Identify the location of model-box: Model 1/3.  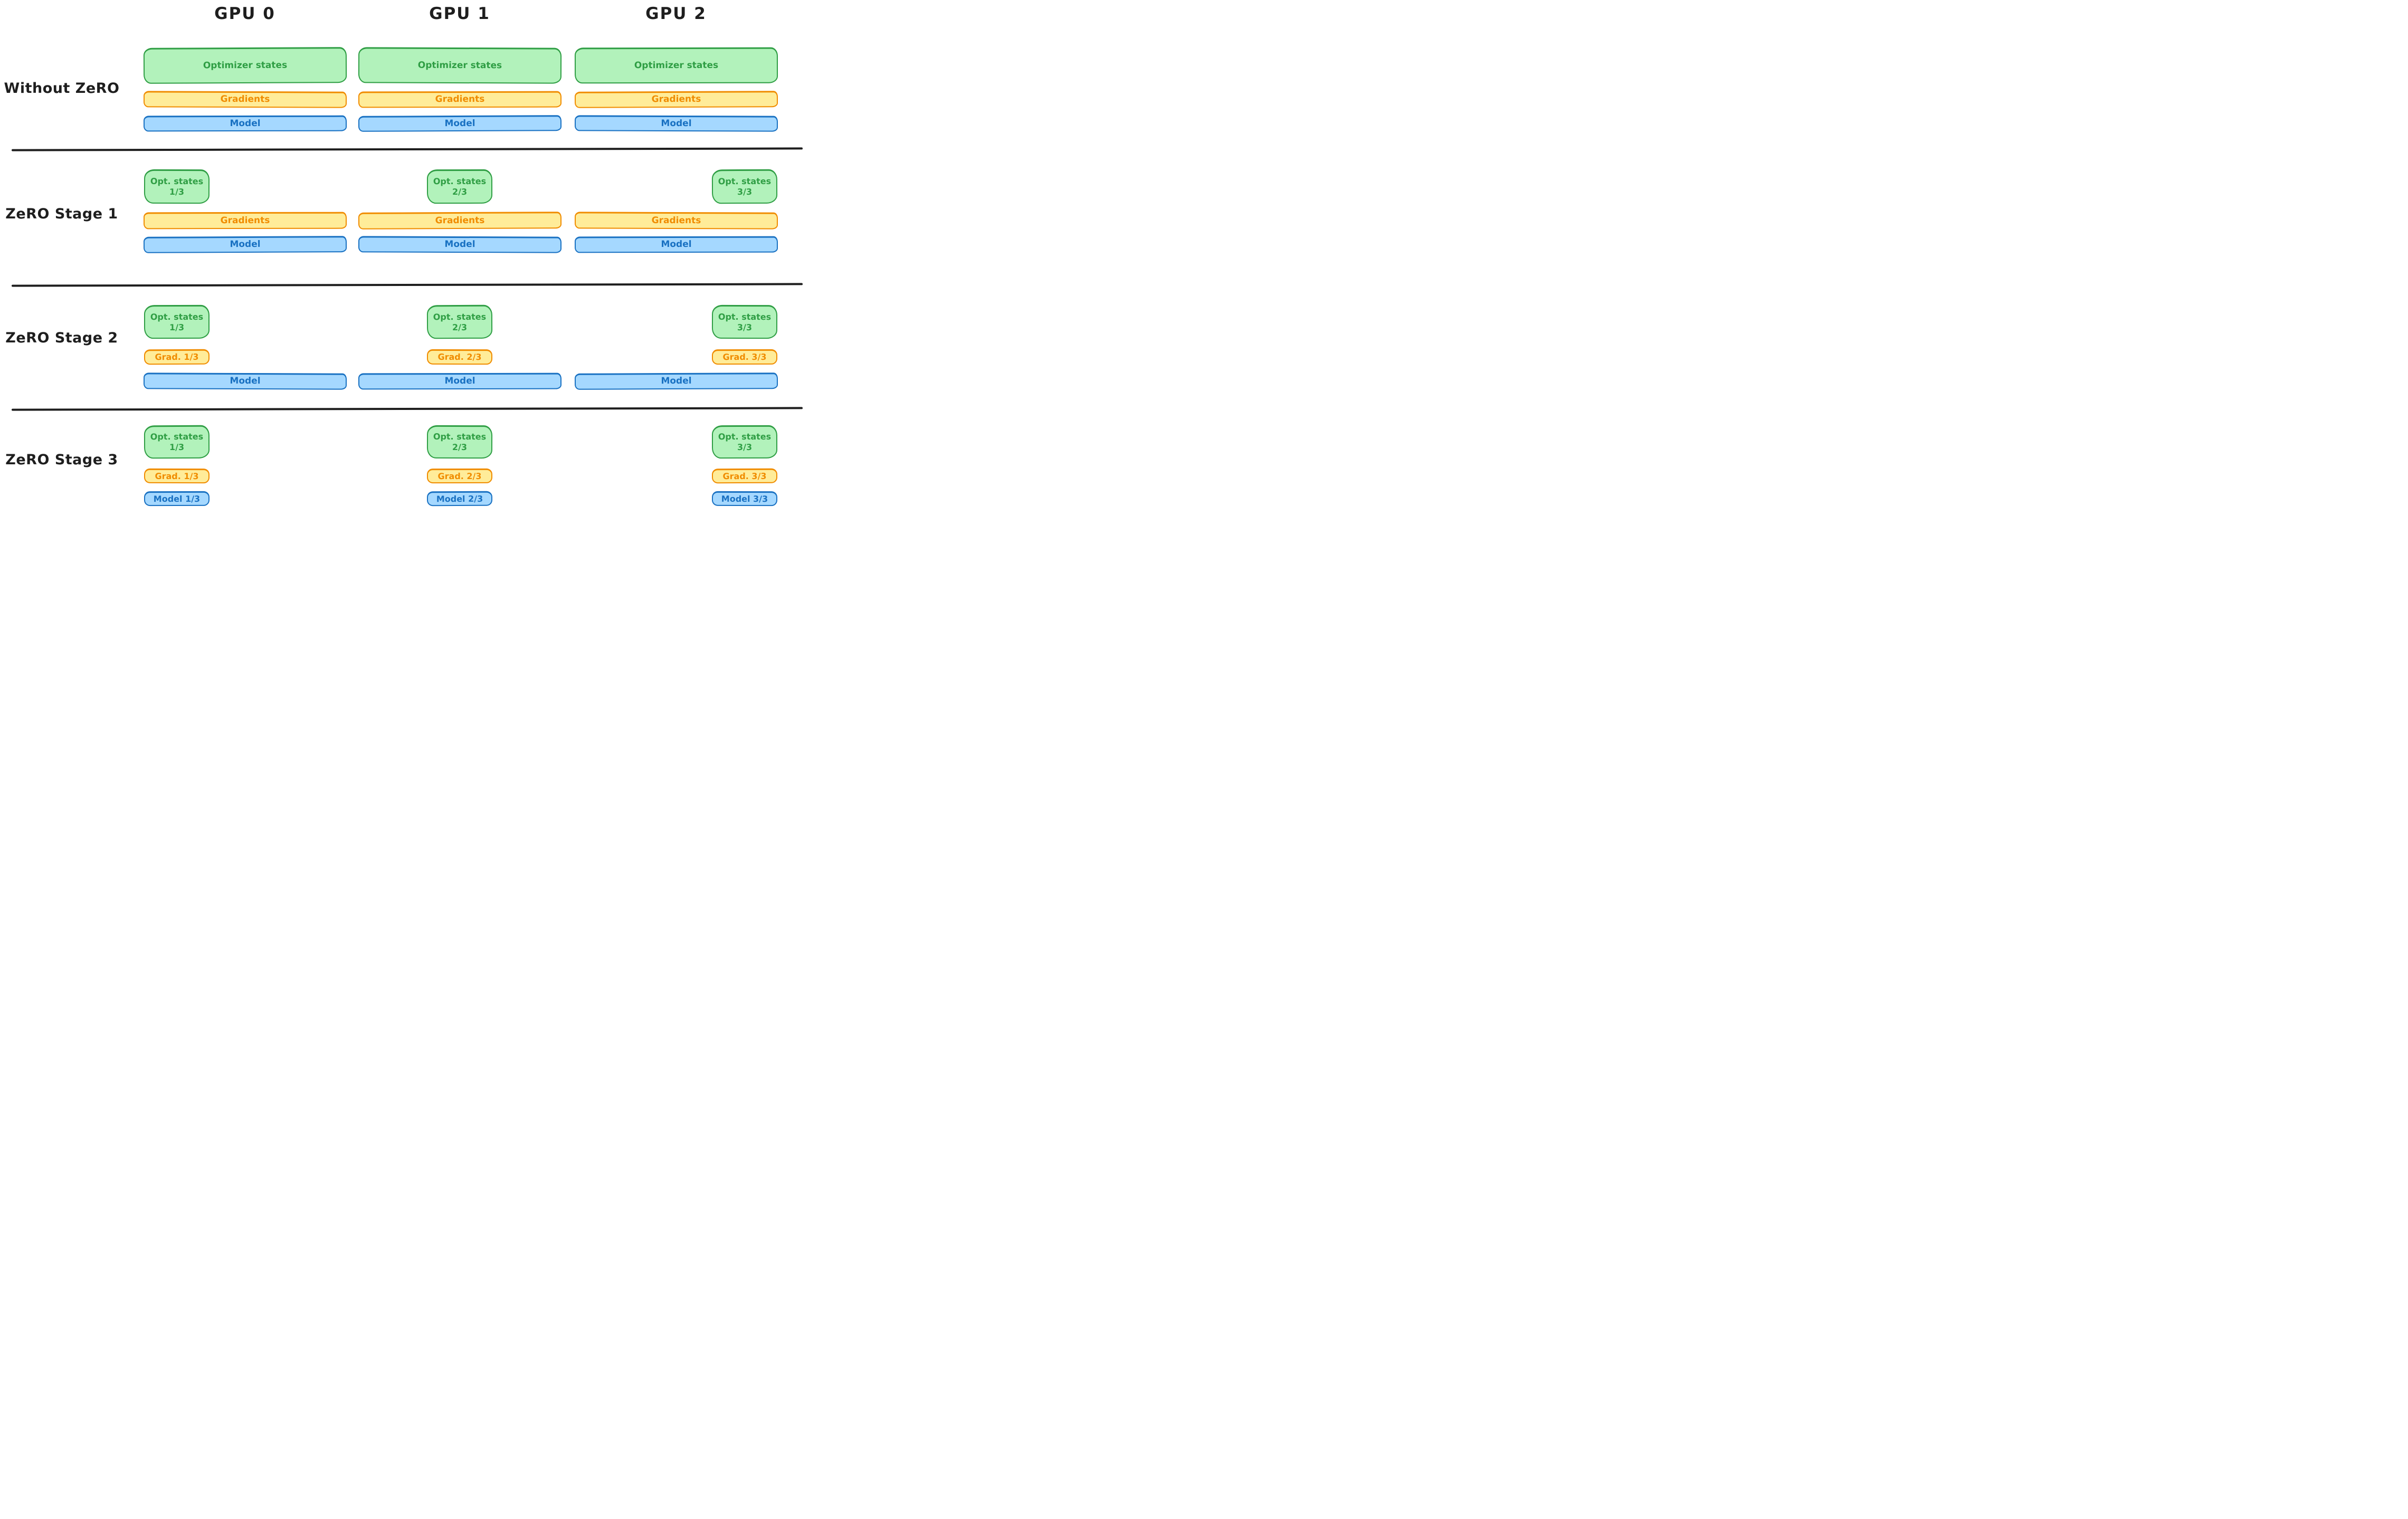
(177, 499).